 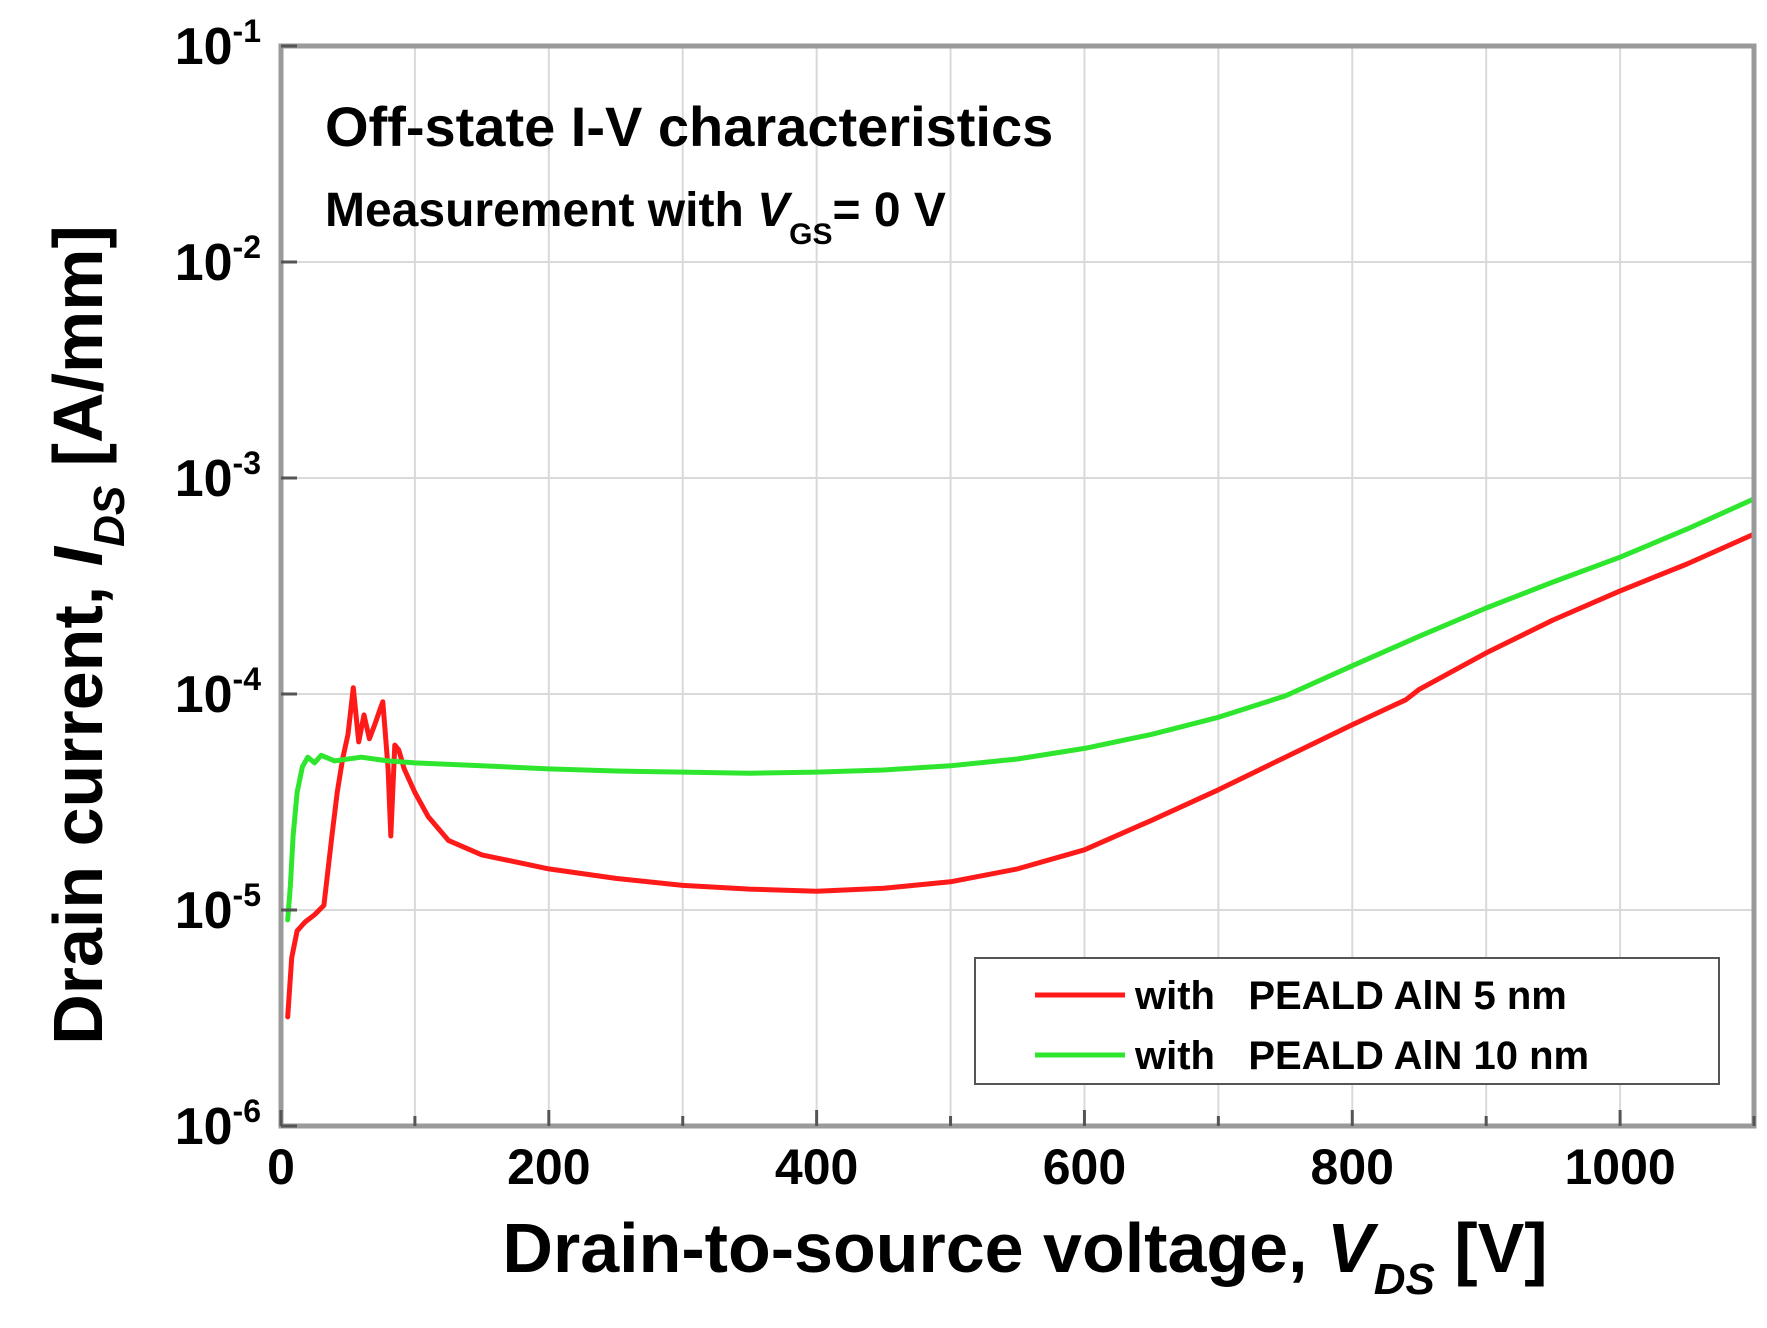 What do you see at coordinates (548, 1167) in the screenshot?
I see `x-tick-label: 200` at bounding box center [548, 1167].